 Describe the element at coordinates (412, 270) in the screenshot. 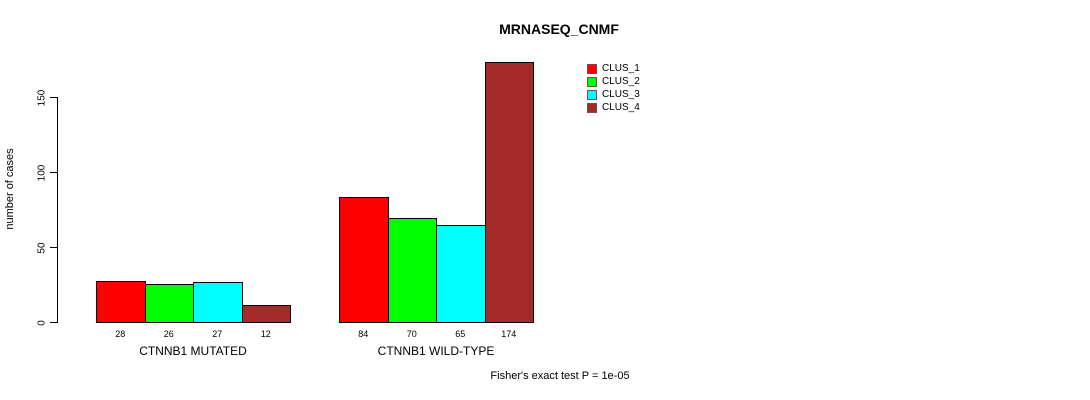

I see `bar-clus-2-ctnnb1-wild-type` at that location.